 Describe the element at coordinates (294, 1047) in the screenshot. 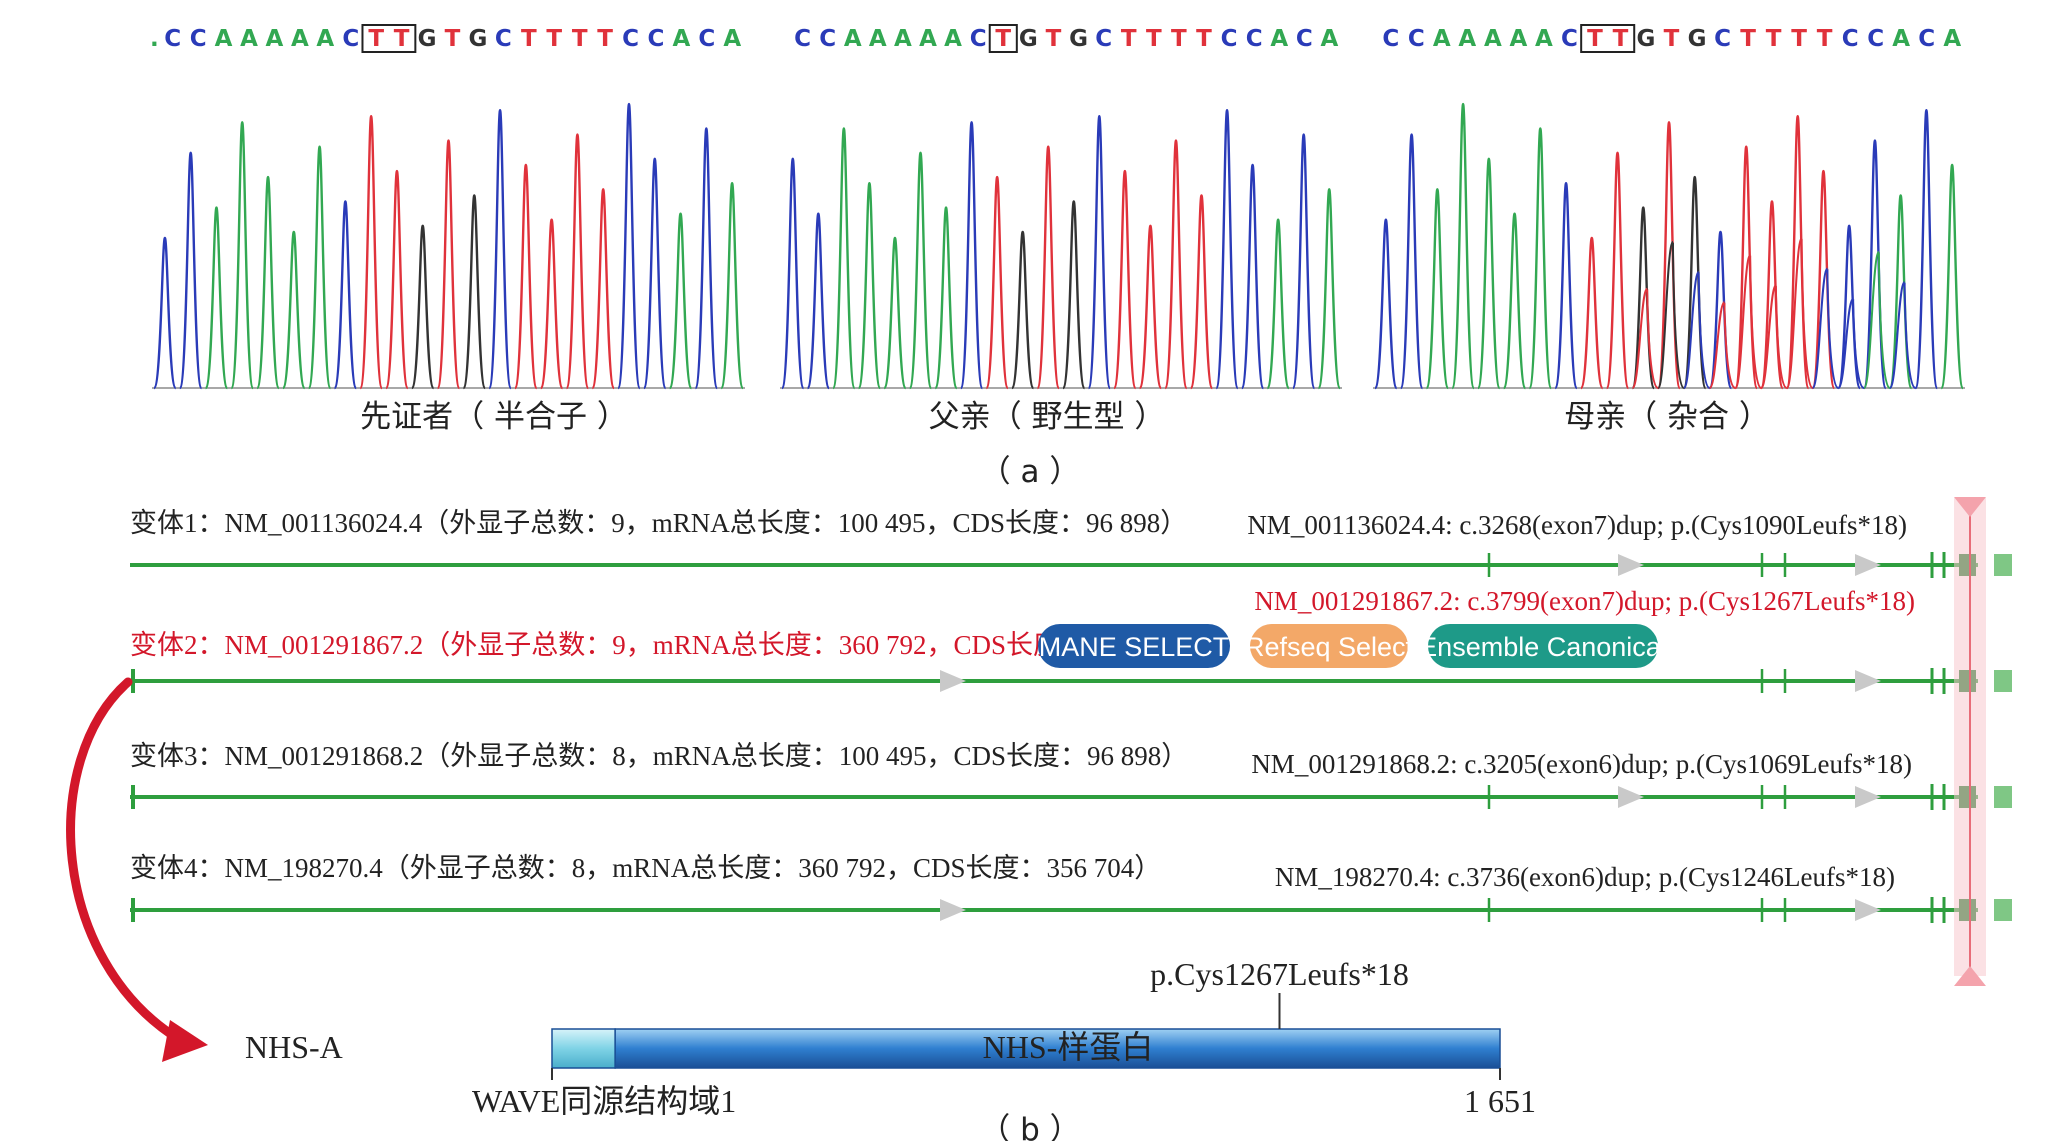

I see `protein-name: NHS-A` at that location.